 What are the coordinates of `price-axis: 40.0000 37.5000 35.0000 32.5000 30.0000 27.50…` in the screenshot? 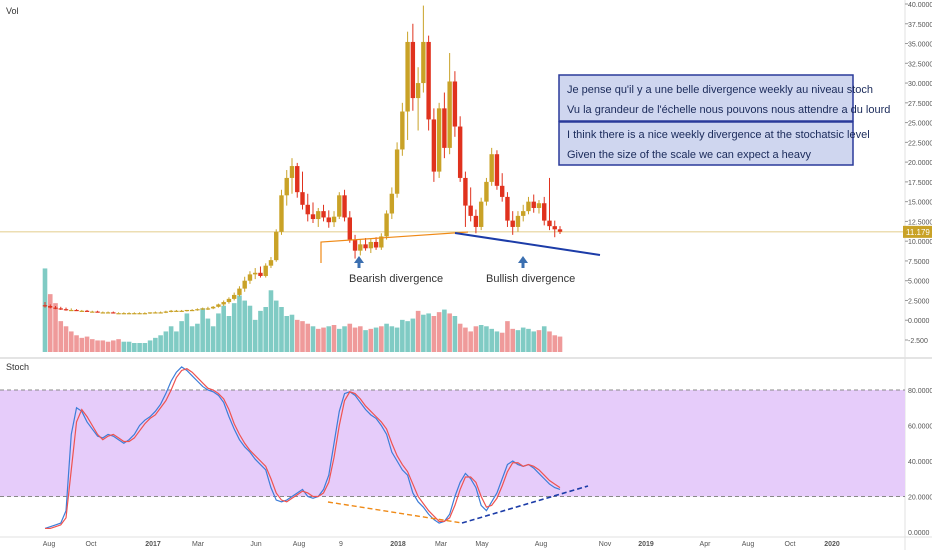 It's located at (918, 173).